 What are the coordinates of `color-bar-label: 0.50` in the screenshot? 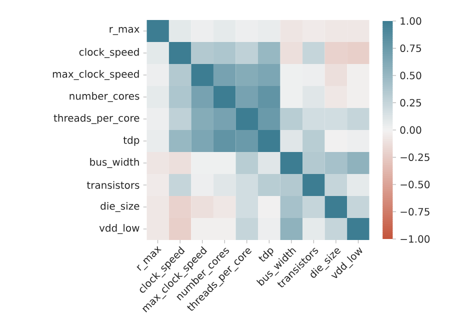 It's located at (411, 76).